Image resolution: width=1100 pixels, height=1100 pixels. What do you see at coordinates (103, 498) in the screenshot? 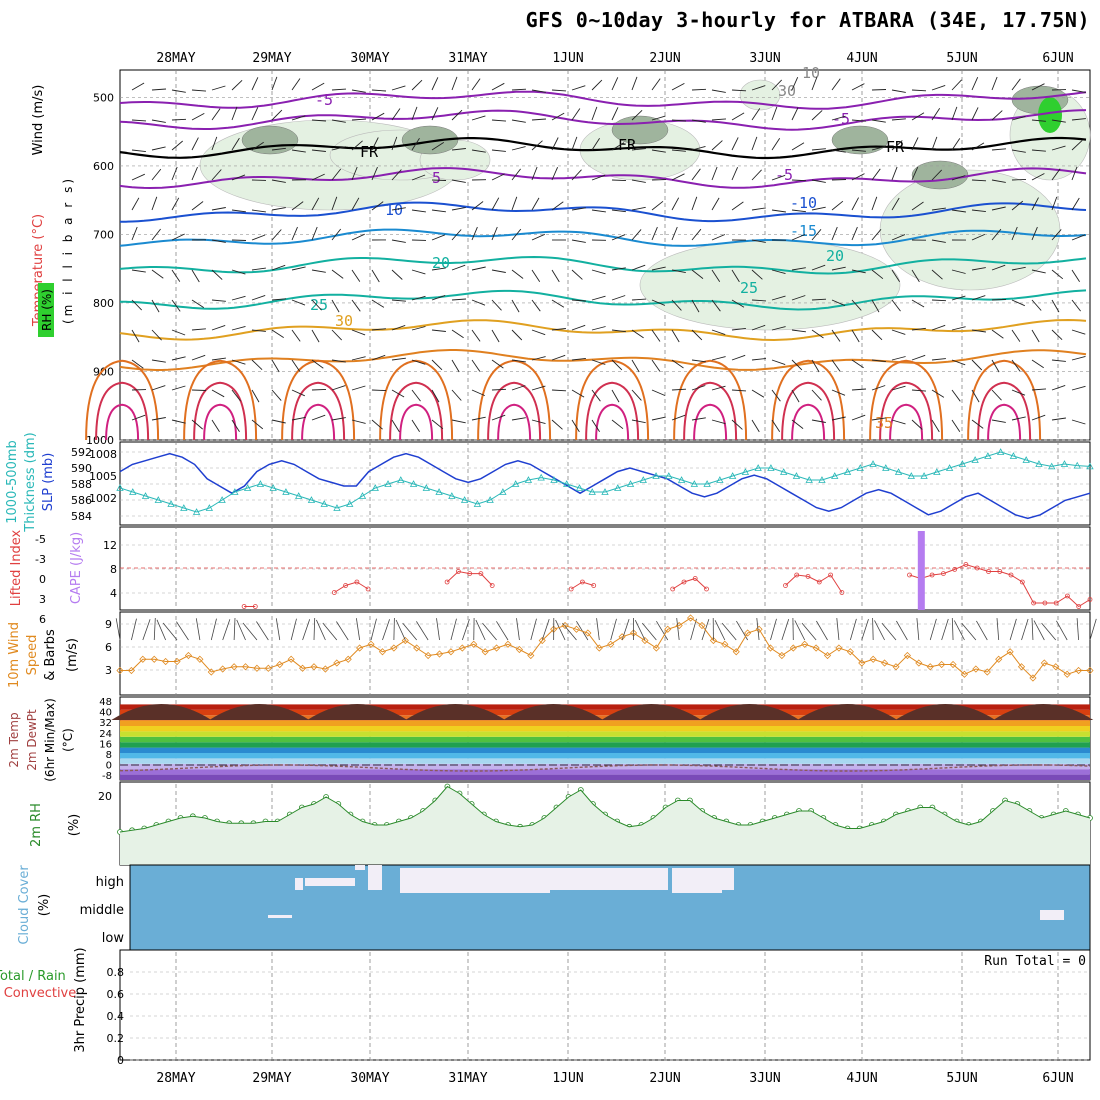
I see `slp-tick: 1002` at bounding box center [103, 498].